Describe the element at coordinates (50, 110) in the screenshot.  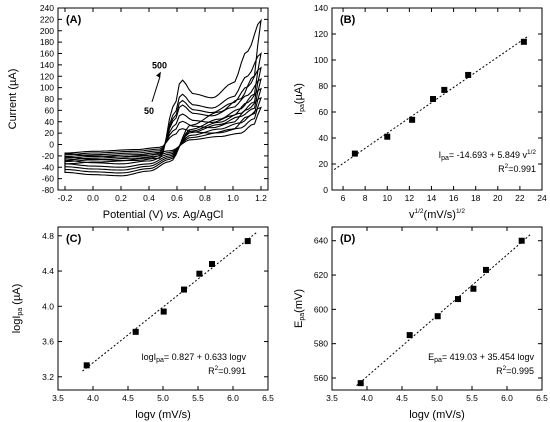
I see `y-tick-label: 60` at that location.